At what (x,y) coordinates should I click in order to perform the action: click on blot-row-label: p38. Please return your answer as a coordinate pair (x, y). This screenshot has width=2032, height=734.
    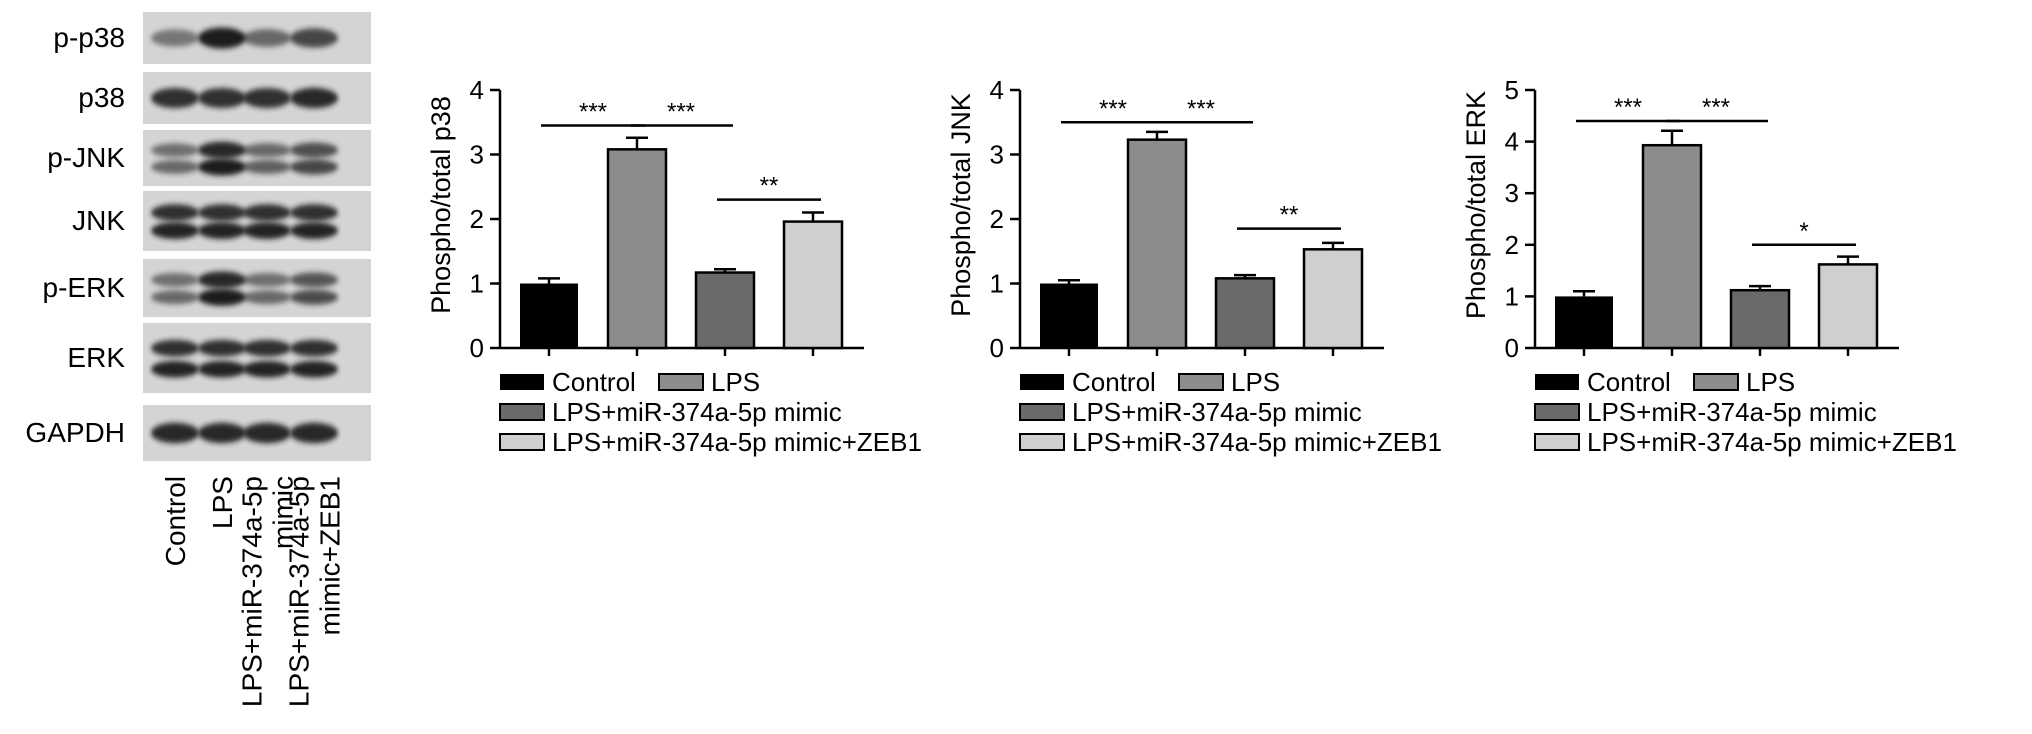
    Looking at the image, I should click on (101, 97).